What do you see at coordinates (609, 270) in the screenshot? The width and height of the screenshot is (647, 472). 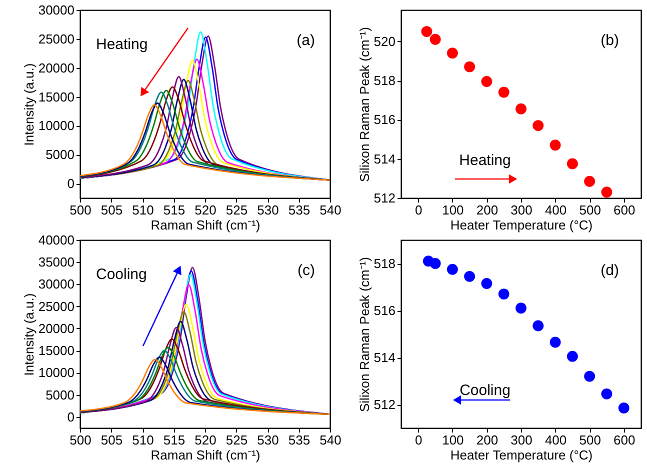 I see `annotation: (d)` at bounding box center [609, 270].